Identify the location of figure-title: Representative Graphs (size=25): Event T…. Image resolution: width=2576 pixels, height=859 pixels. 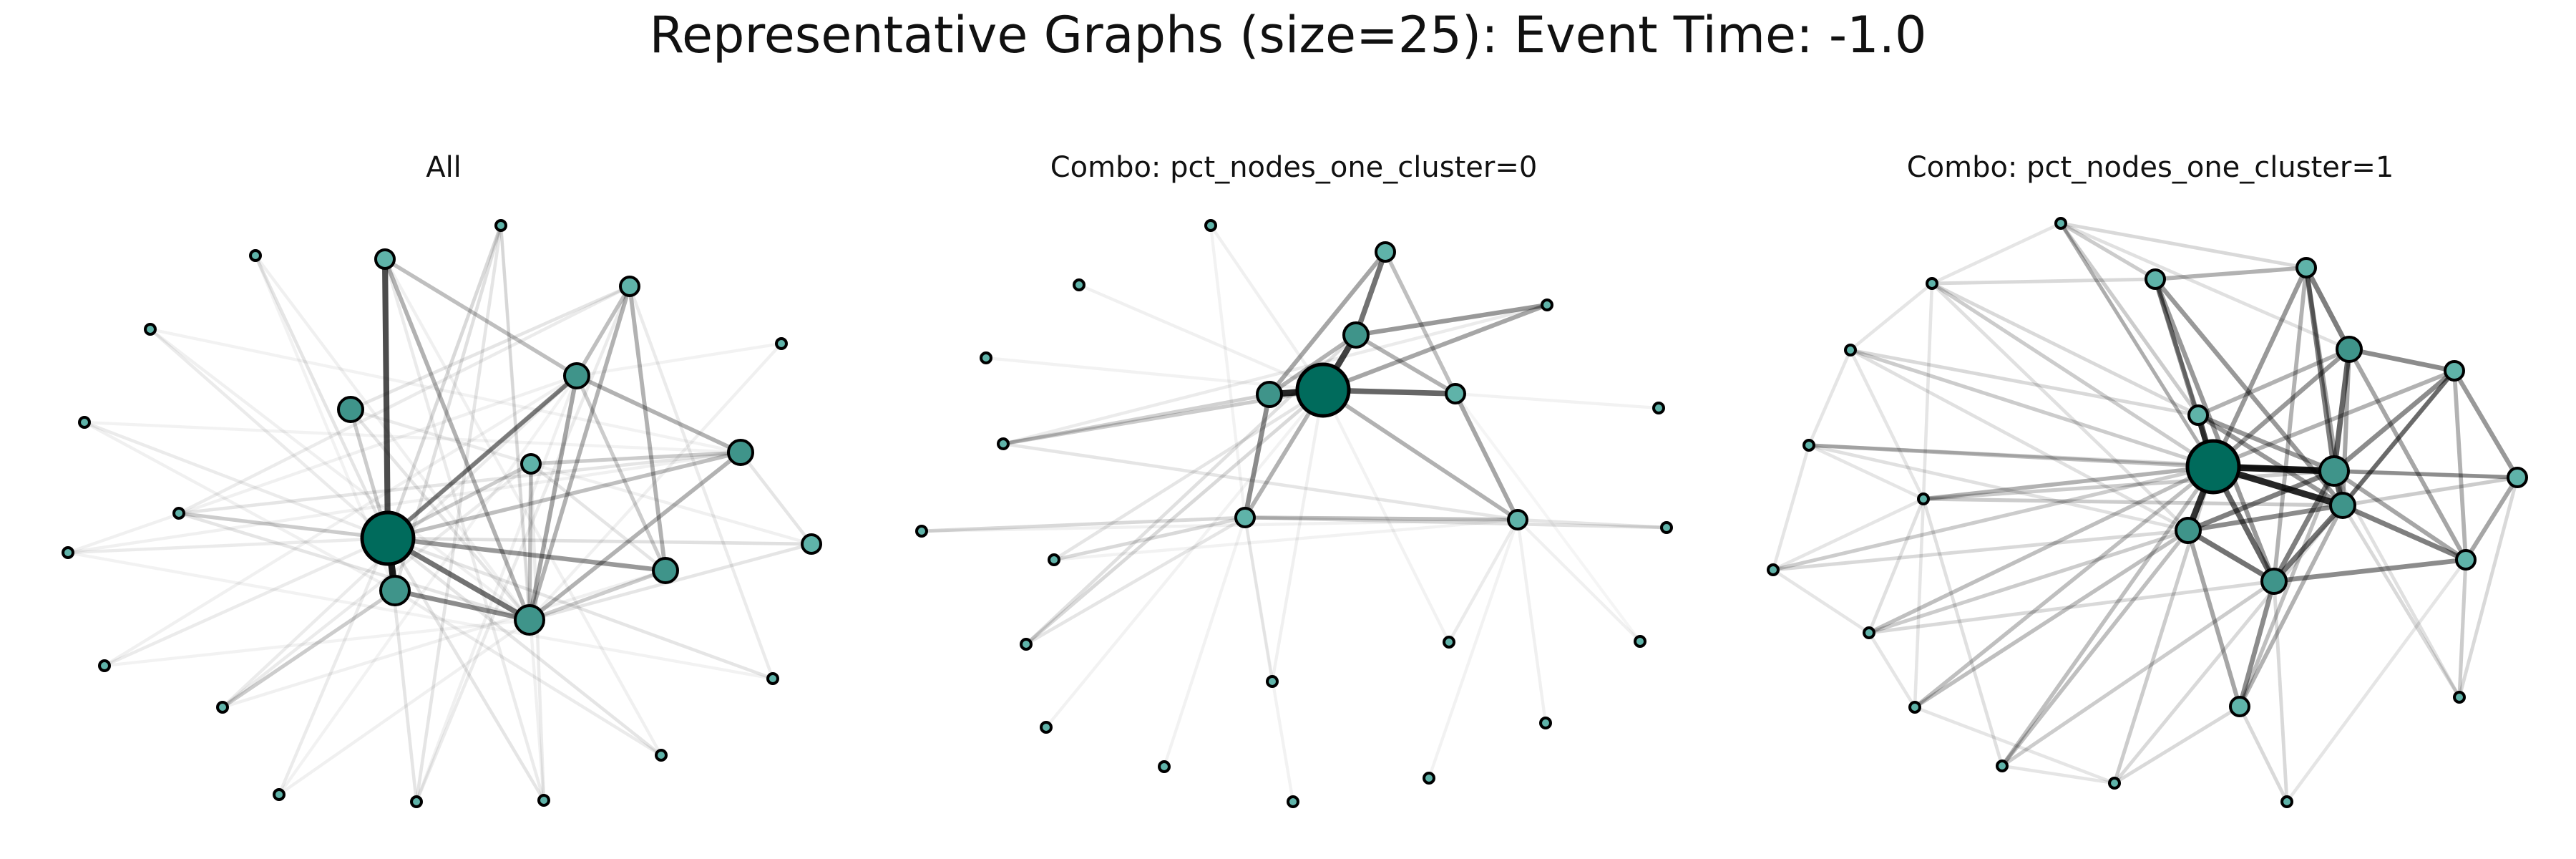
(1288, 35).